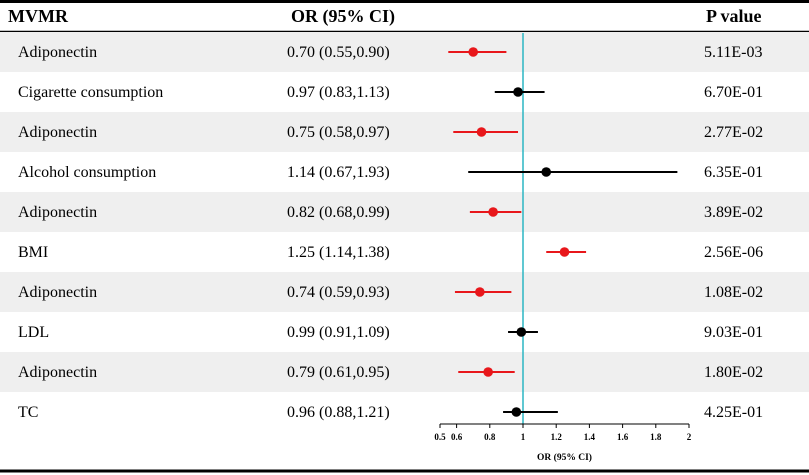  What do you see at coordinates (733, 372) in the screenshot?
I see `row-p-value: 1.80E-02` at bounding box center [733, 372].